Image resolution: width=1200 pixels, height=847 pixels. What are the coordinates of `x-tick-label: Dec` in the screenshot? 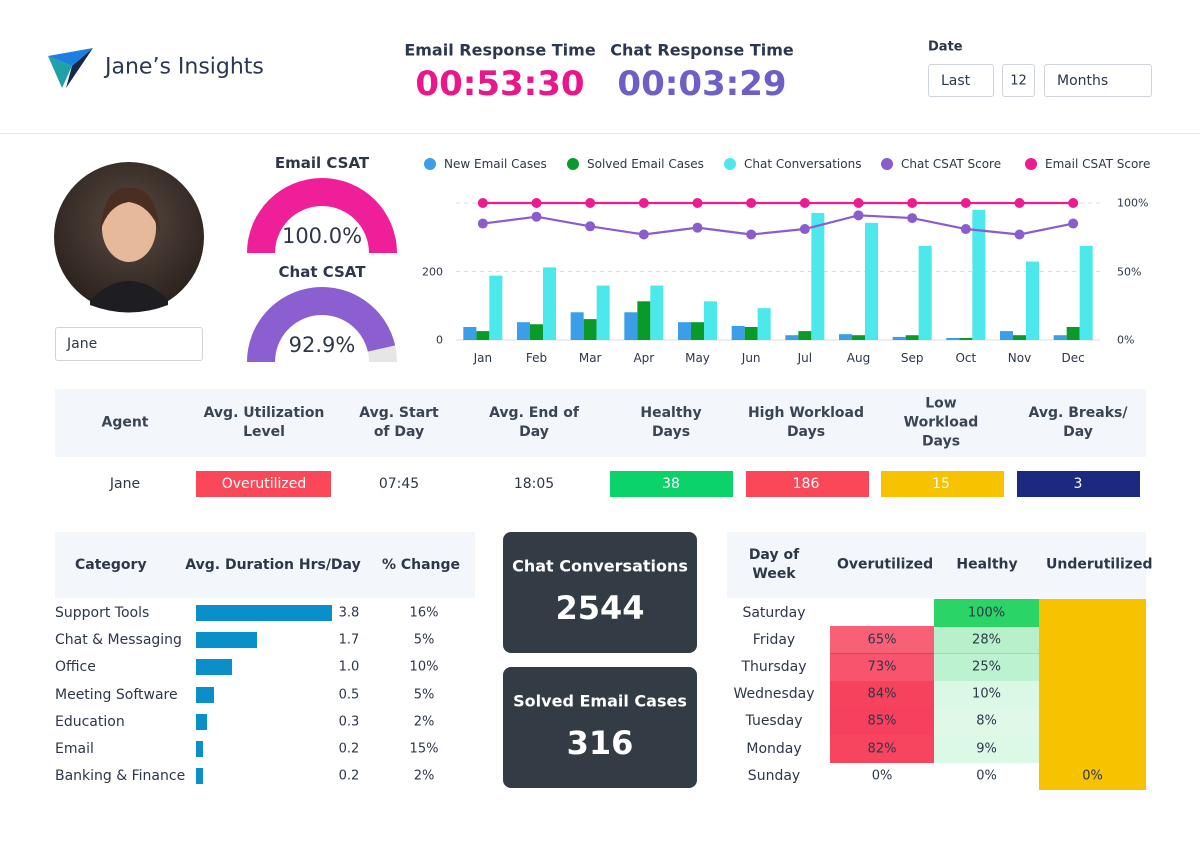 It's located at (1073, 358).